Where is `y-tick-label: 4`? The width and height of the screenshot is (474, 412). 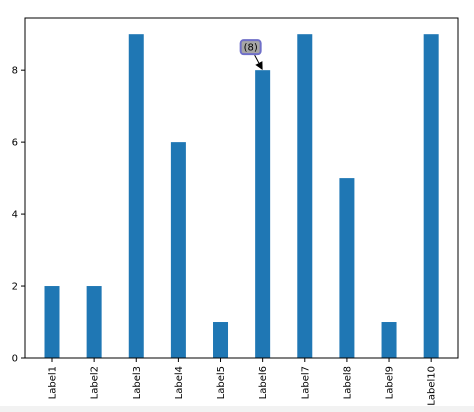
y-tick-label: 4 is located at coordinates (15, 215).